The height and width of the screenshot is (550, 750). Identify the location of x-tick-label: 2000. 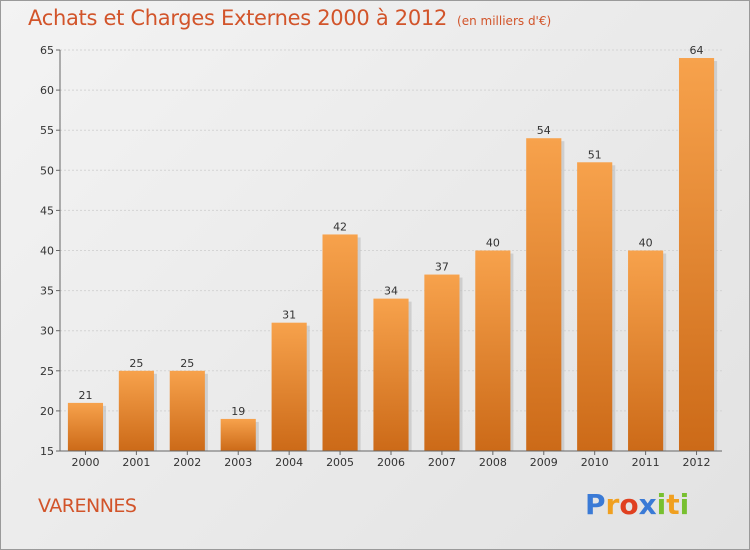
(85, 462).